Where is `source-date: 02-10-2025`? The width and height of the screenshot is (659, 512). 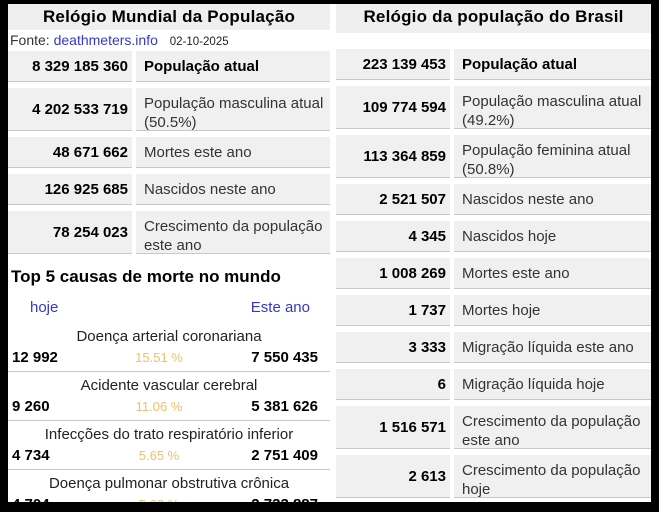
source-date: 02-10-2025 is located at coordinates (199, 42).